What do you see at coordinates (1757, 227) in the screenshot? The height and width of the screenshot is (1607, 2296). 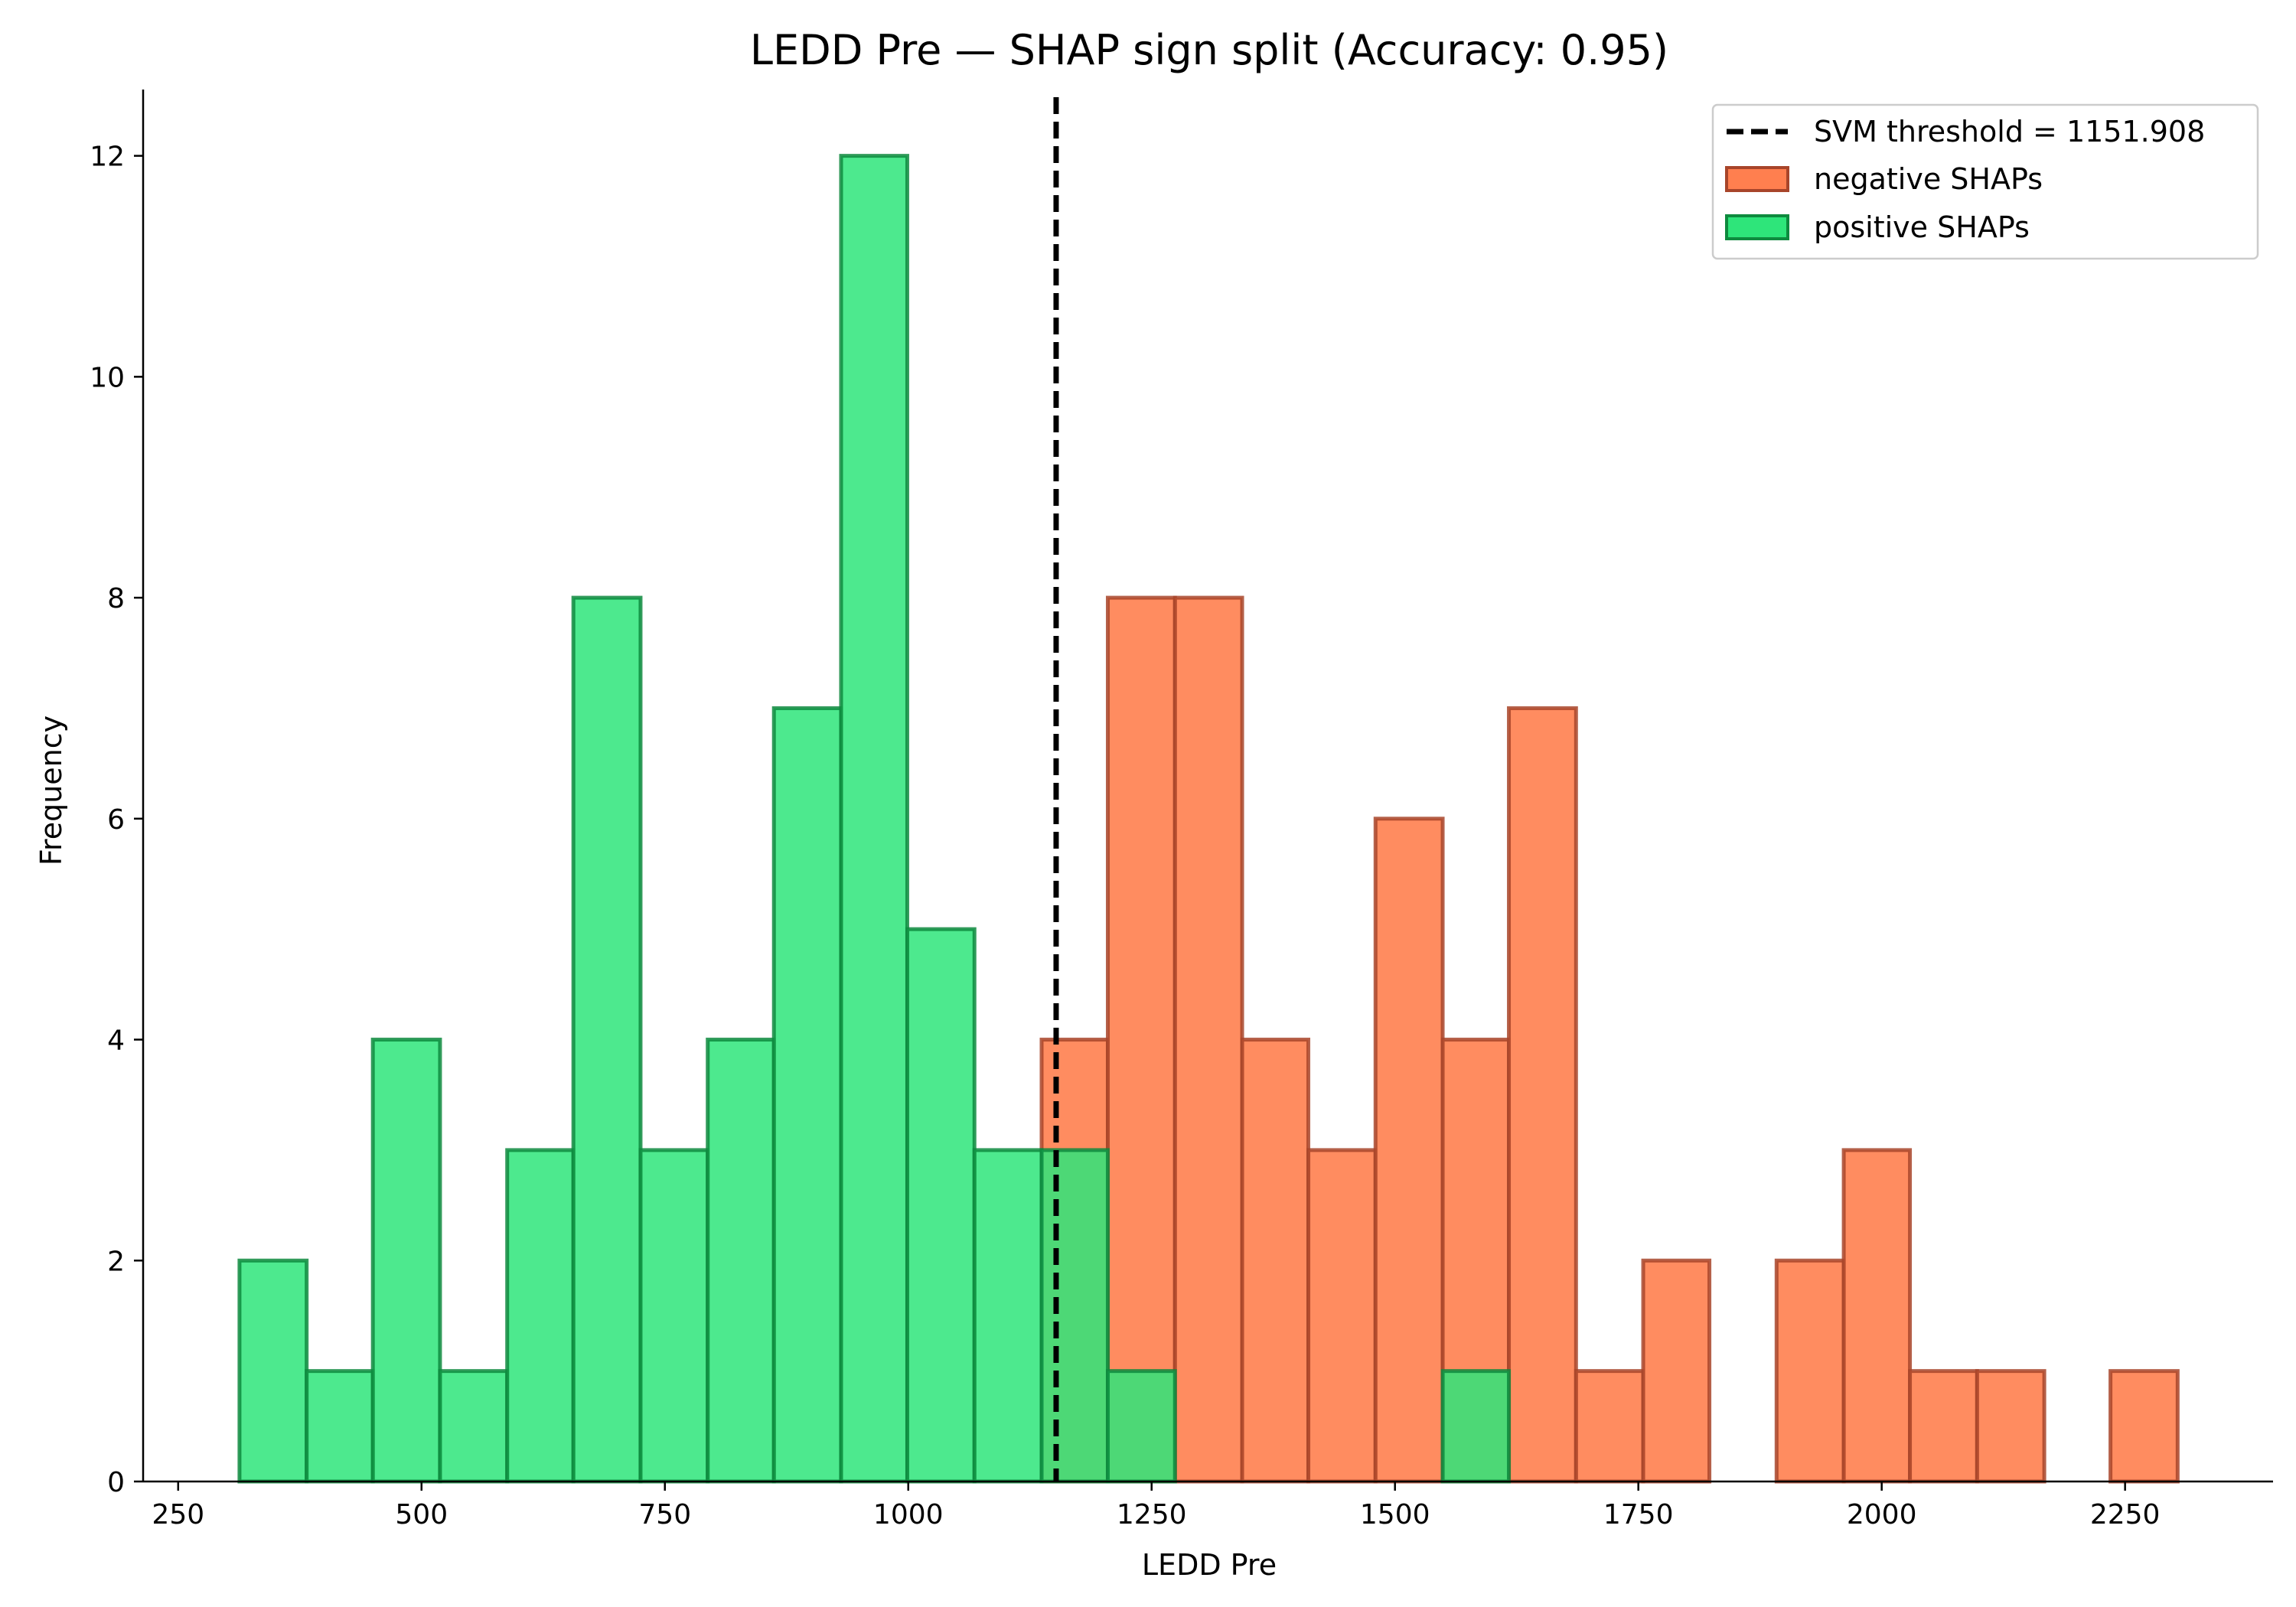 I see `legend-positive-swatch` at bounding box center [1757, 227].